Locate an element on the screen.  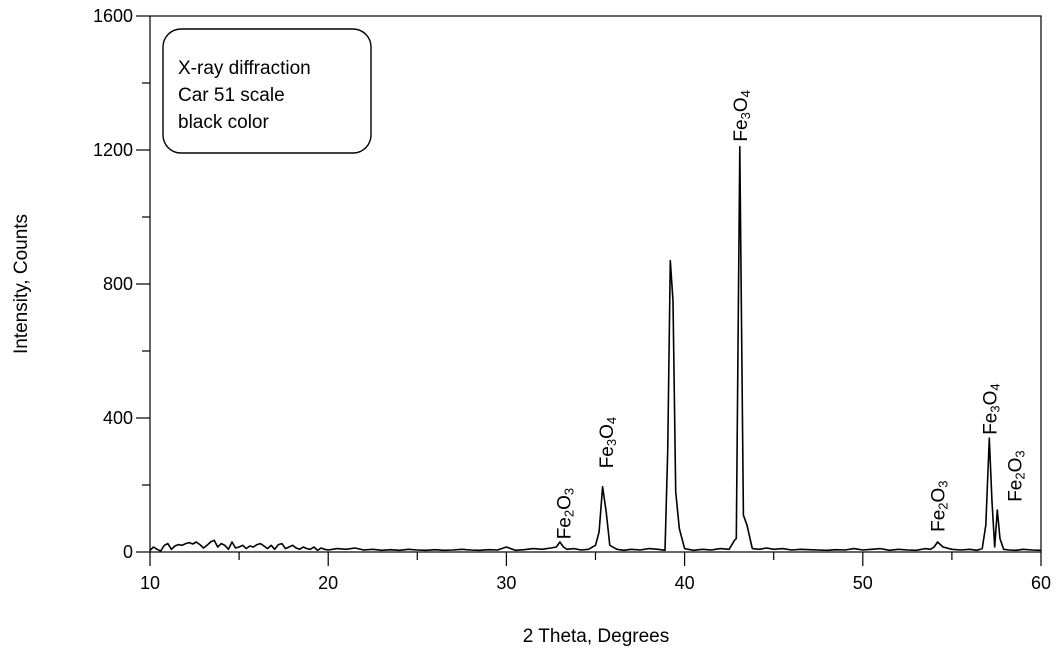
y-tick-label: 0 is located at coordinates (128, 552).